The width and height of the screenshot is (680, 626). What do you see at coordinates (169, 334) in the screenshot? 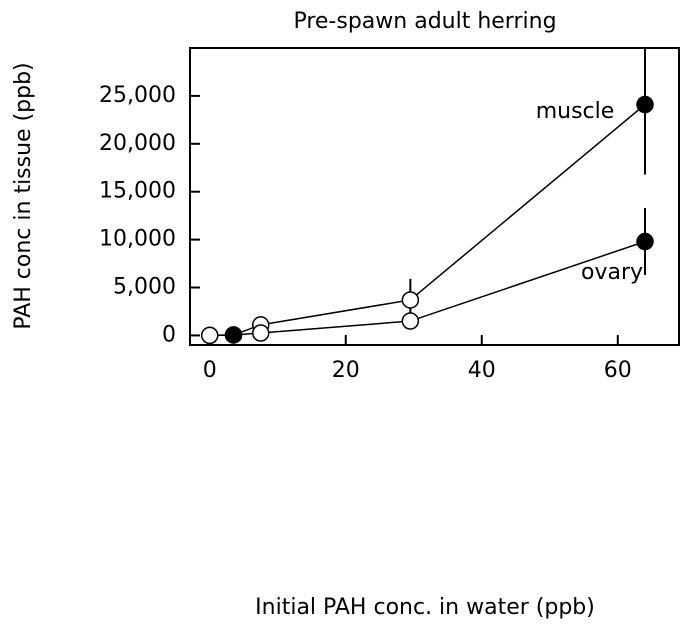
I see `y-tick-label: 0` at bounding box center [169, 334].